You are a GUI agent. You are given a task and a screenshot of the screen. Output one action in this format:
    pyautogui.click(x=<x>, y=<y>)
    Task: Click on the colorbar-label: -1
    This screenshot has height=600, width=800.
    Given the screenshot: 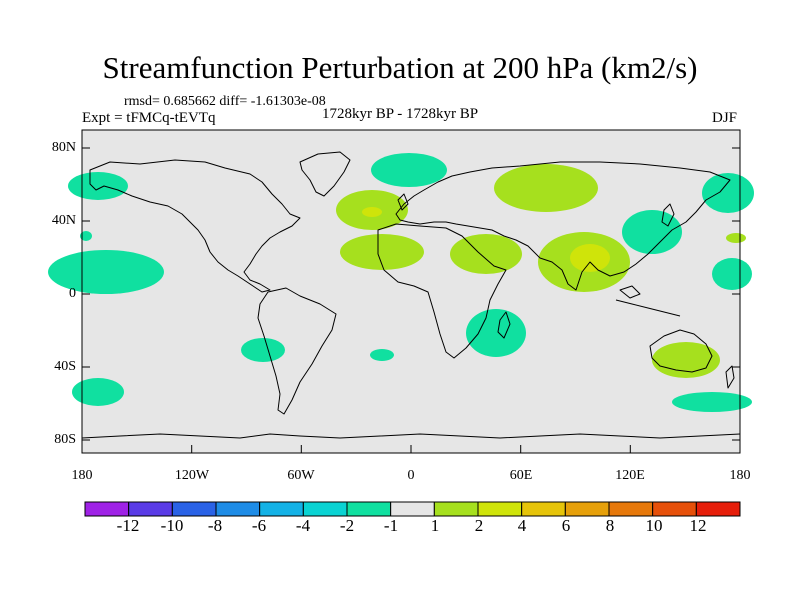 What is the action you would take?
    pyautogui.click(x=391, y=525)
    